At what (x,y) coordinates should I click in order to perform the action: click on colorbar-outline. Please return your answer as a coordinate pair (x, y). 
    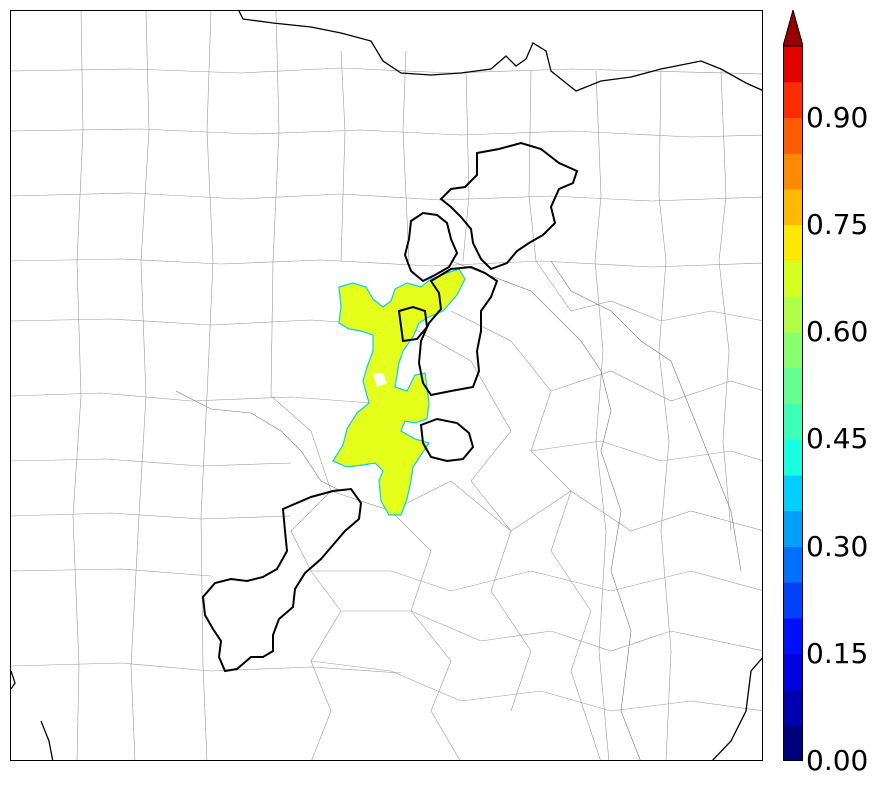
    Looking at the image, I should click on (793, 403).